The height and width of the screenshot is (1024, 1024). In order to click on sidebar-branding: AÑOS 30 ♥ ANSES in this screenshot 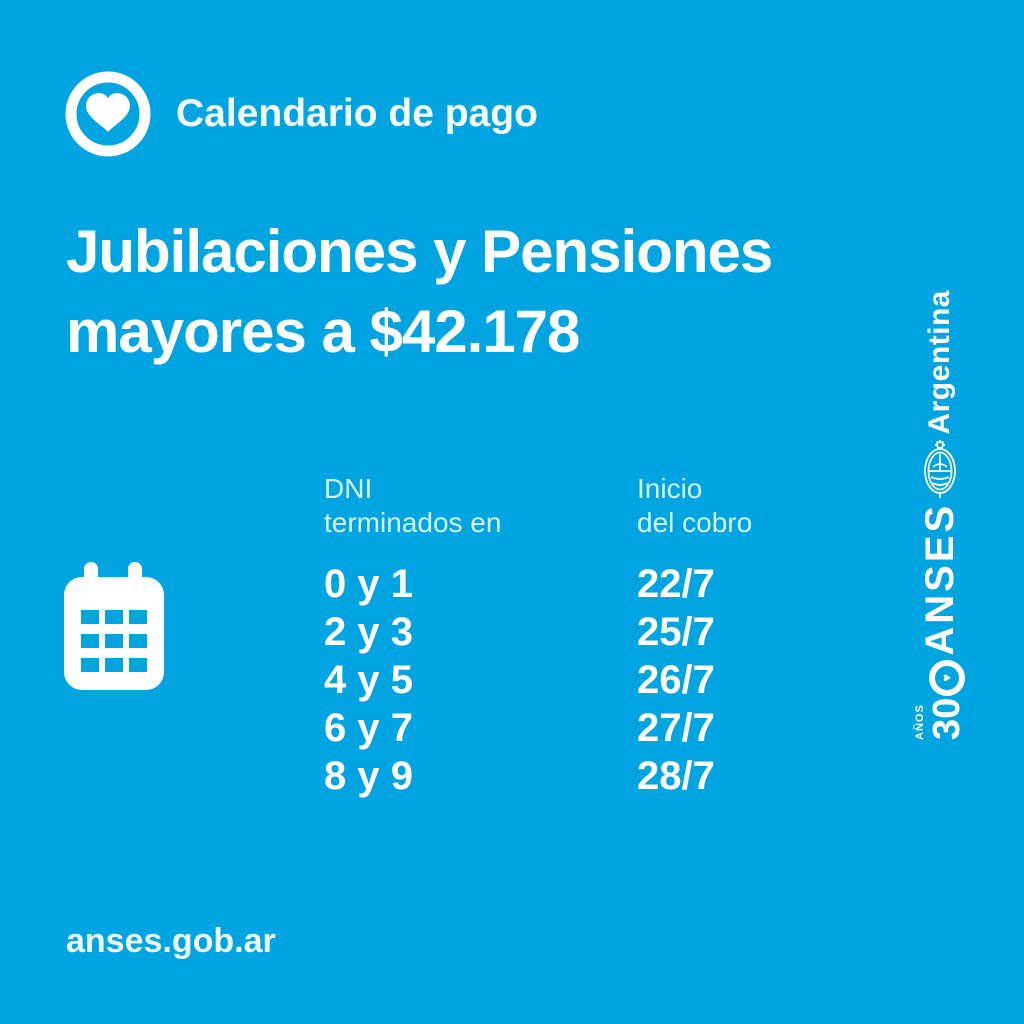, I will do `click(940, 515)`.